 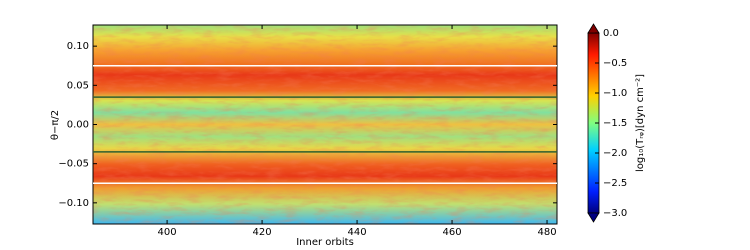 What do you see at coordinates (593, 28) in the screenshot?
I see `colorbar-extend-top` at bounding box center [593, 28].